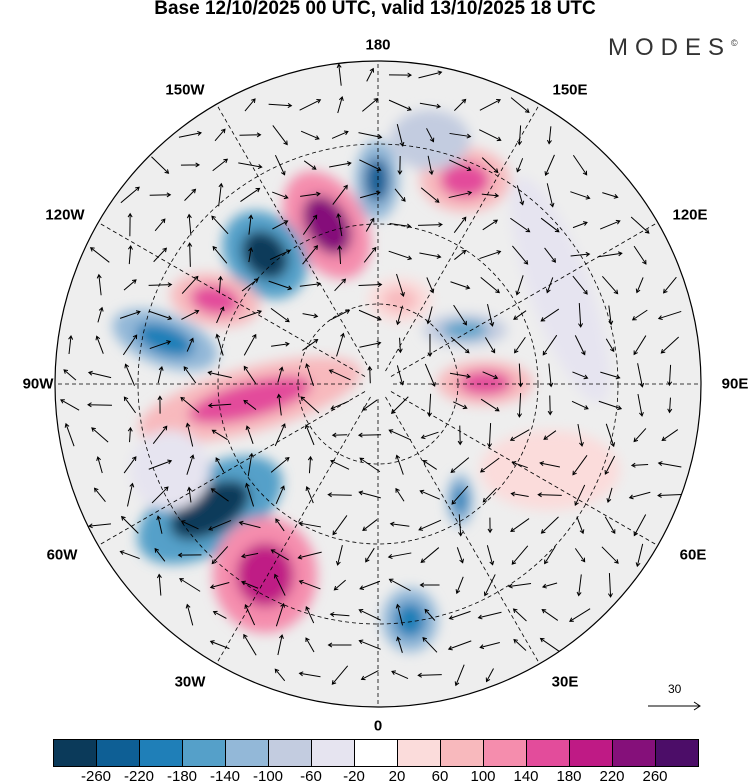 The height and width of the screenshot is (783, 750). I want to click on colorbar-tick-label: -260, so click(96, 775).